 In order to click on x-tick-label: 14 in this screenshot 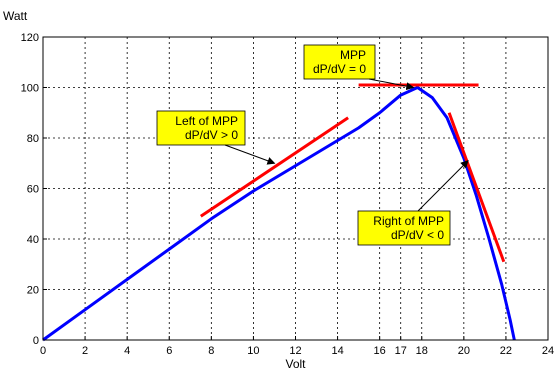, I will do `click(337, 351)`.